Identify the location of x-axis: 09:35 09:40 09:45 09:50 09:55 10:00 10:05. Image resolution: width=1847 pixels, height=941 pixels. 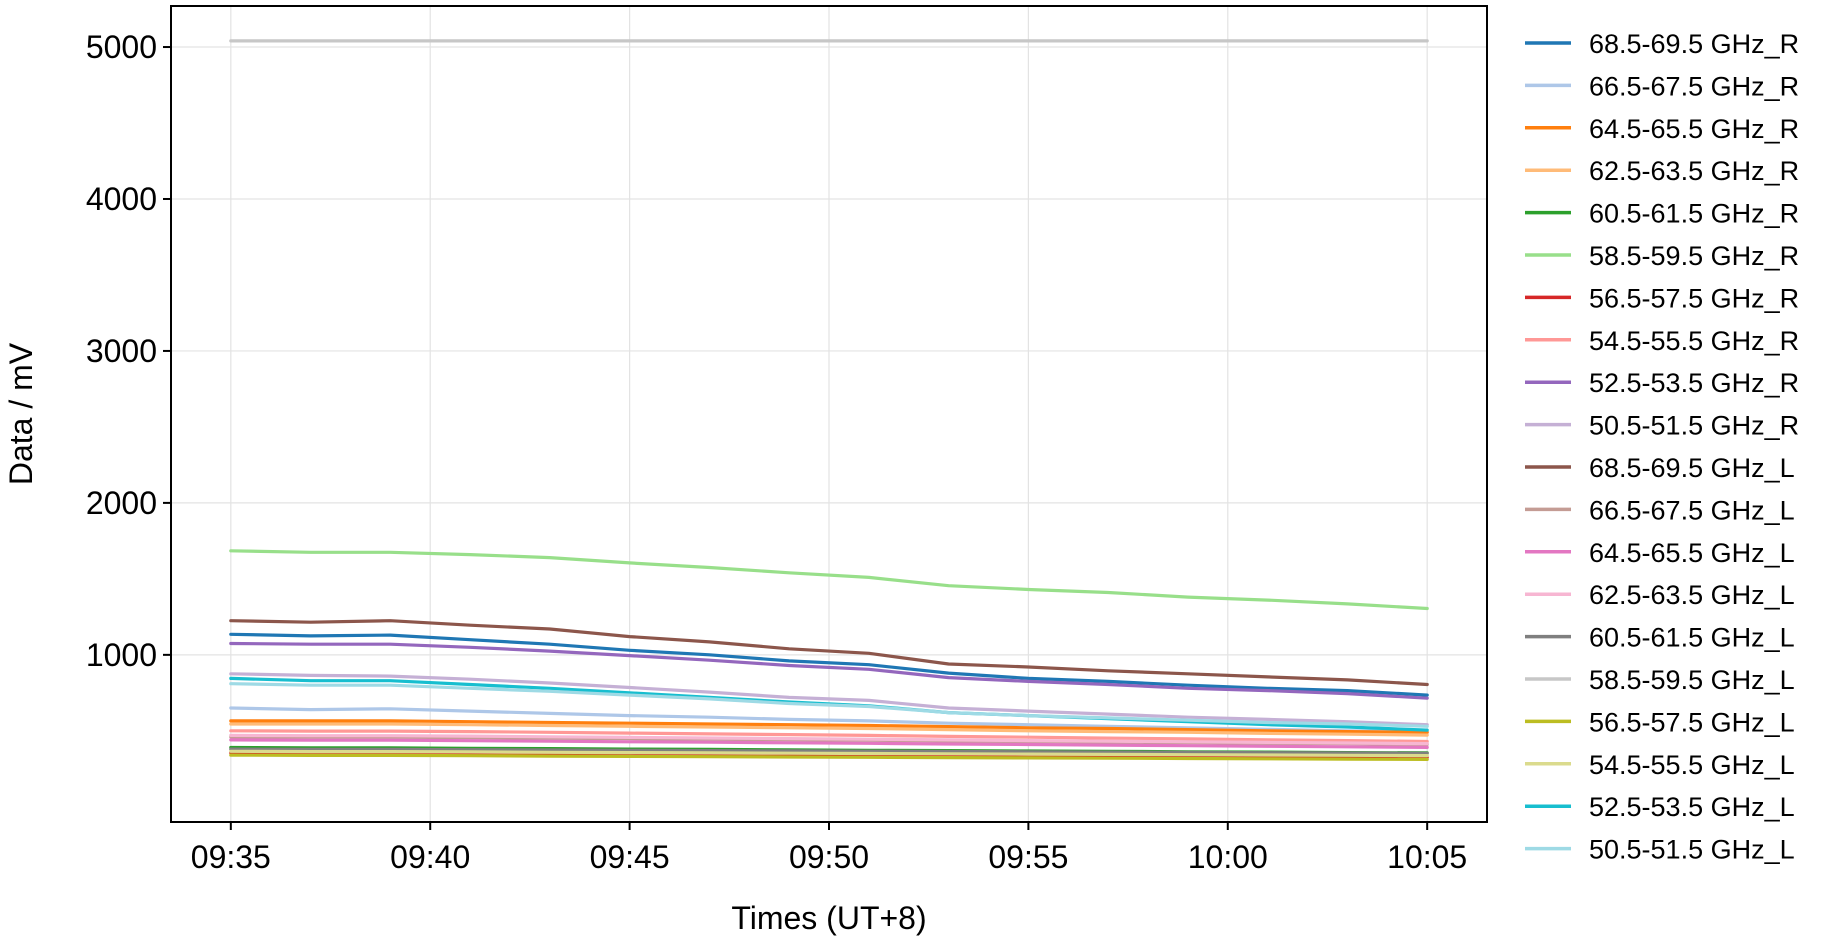
(829, 848).